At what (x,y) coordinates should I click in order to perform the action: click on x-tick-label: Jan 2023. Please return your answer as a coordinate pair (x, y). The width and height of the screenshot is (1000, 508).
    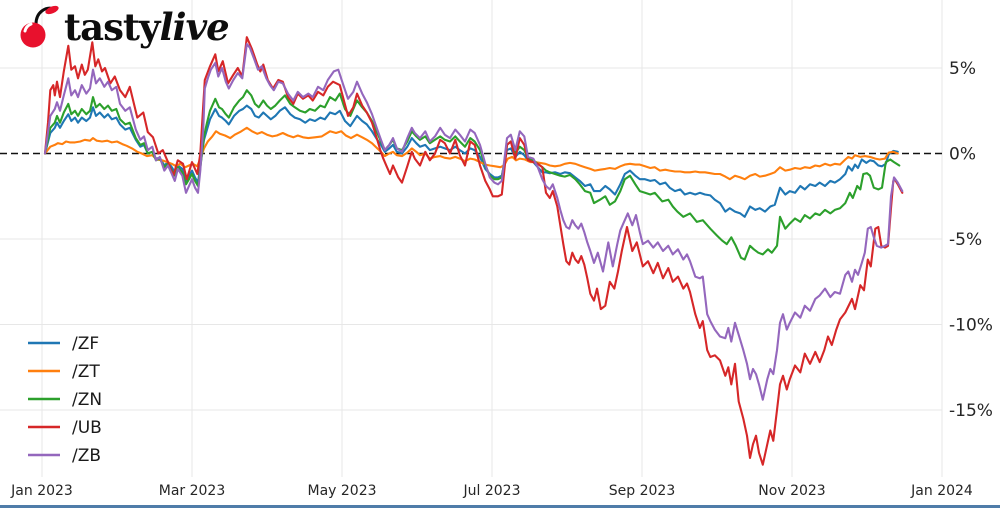
    Looking at the image, I should click on (41, 491).